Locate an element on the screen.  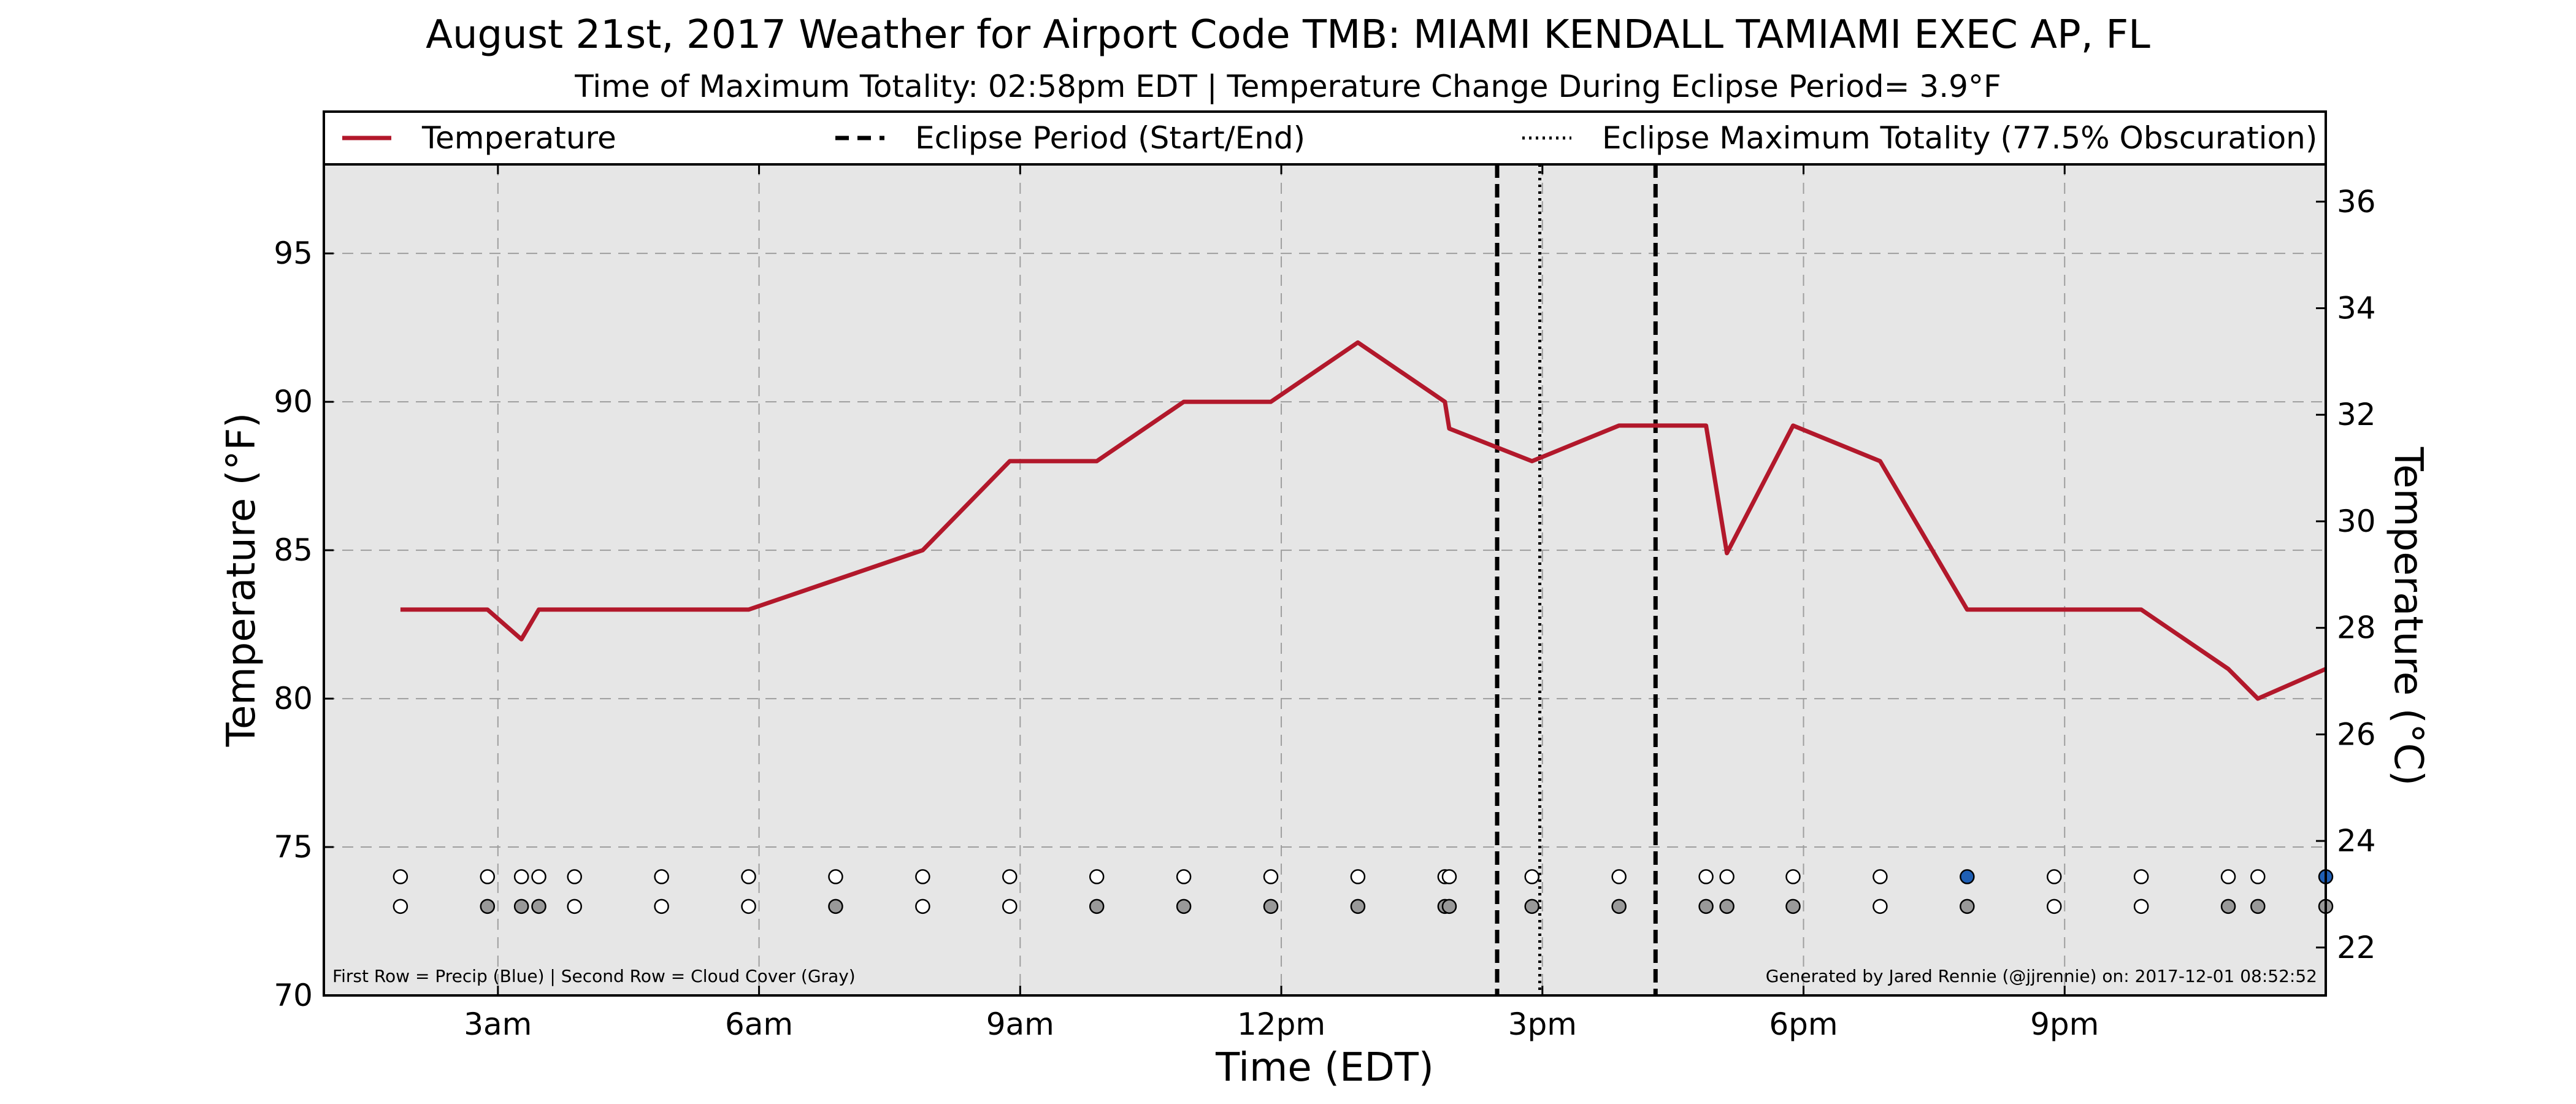
x-tick-label: 3pm is located at coordinates (1542, 1024).